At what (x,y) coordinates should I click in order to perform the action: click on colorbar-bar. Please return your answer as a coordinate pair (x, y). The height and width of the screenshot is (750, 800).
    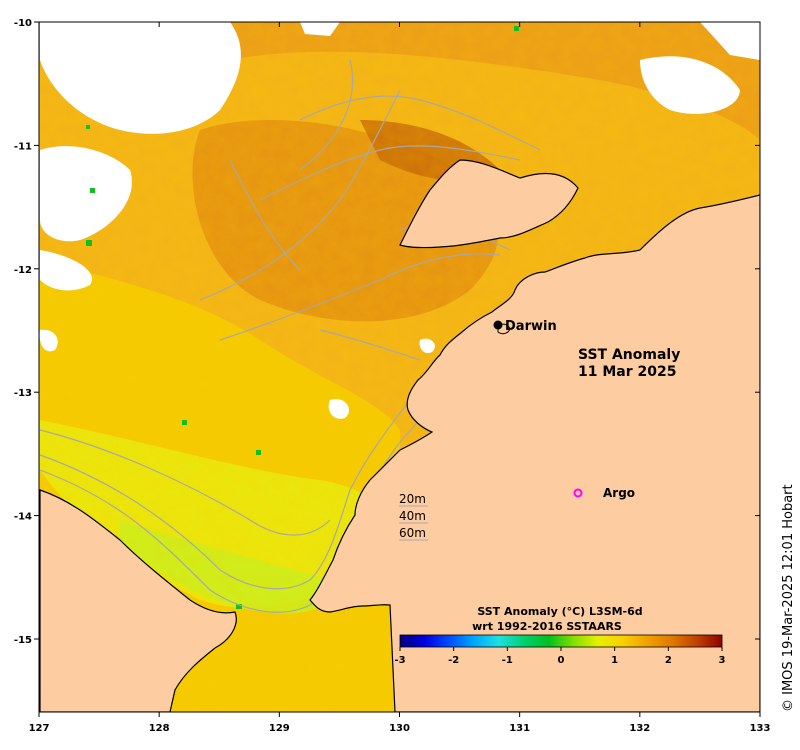
    Looking at the image, I should click on (561, 641).